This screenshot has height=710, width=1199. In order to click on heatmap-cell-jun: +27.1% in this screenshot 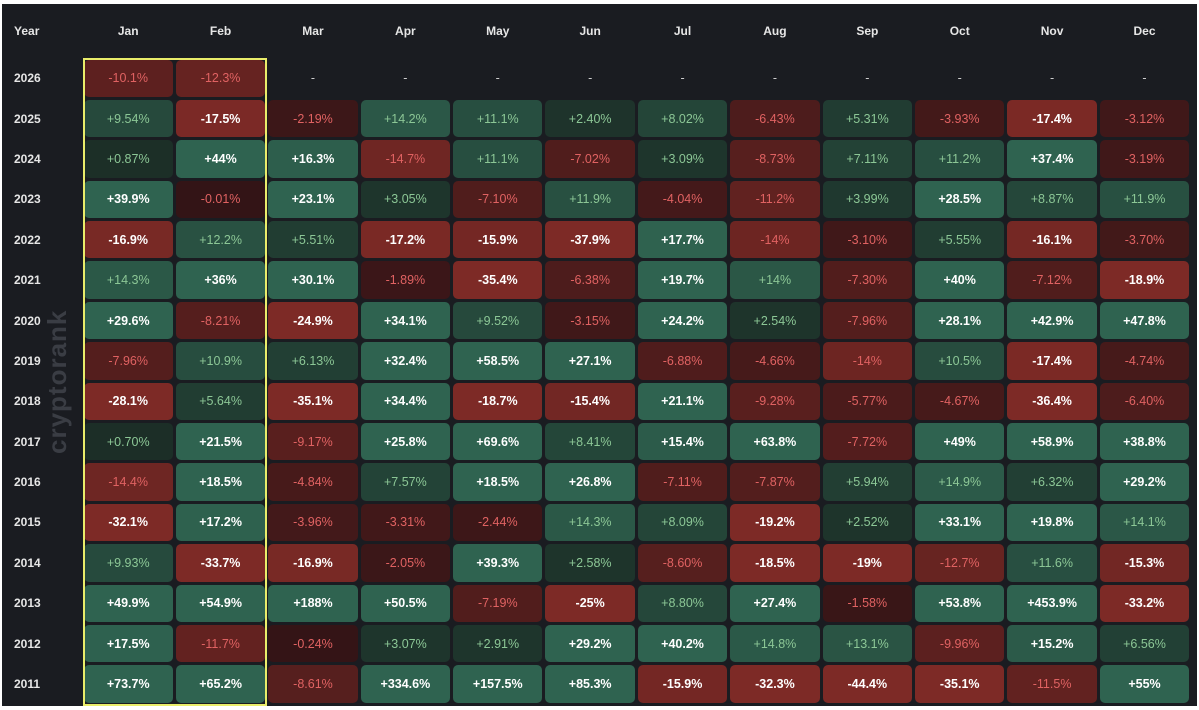, I will do `click(590, 361)`.